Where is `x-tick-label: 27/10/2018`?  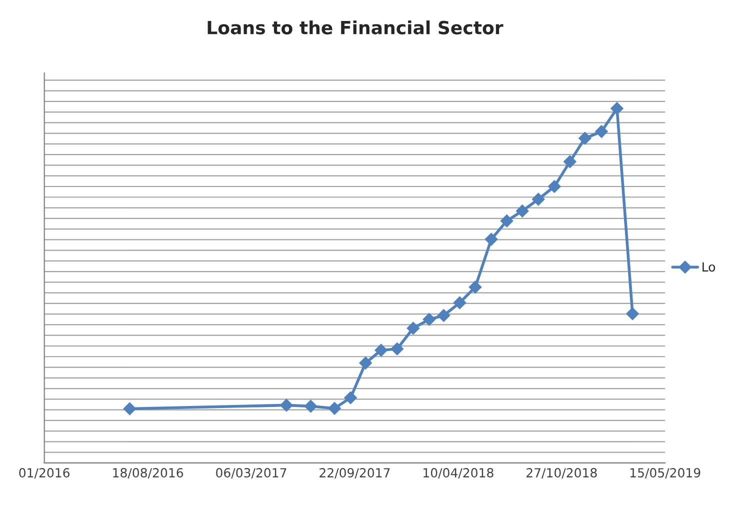 x-tick-label: 27/10/2018 is located at coordinates (561, 473).